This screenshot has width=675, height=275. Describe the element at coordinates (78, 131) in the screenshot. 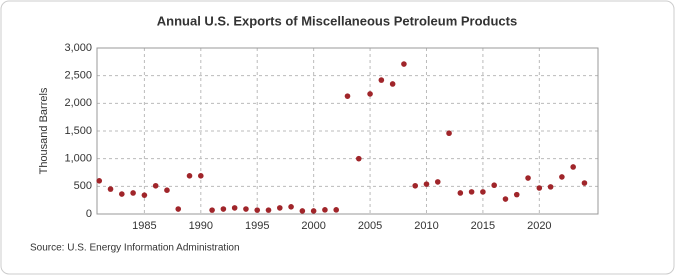

I see `y-tick-label: 1,500` at that location.